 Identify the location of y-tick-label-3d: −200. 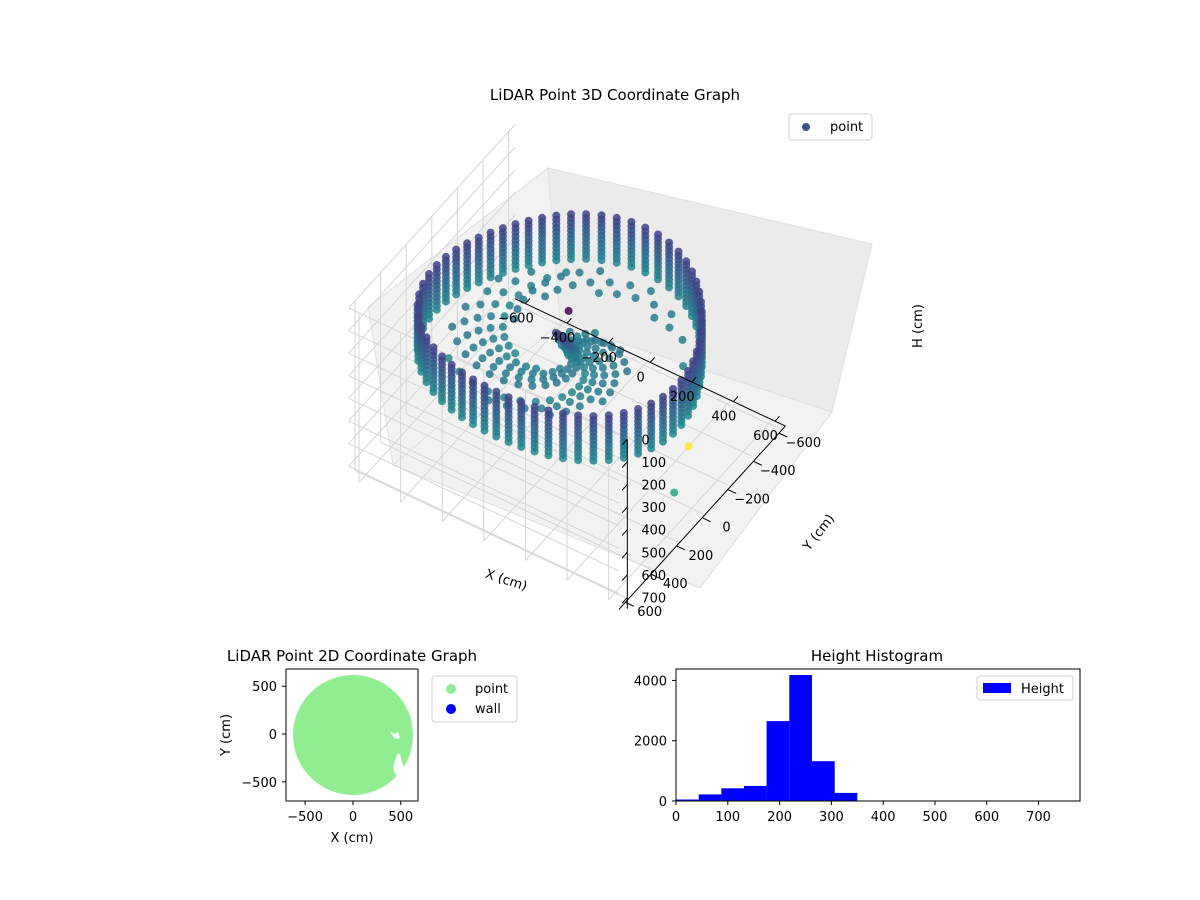
(752, 499).